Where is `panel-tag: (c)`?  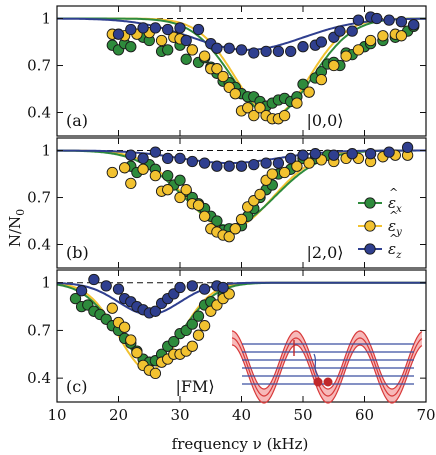 panel-tag: (c) is located at coordinates (76, 386).